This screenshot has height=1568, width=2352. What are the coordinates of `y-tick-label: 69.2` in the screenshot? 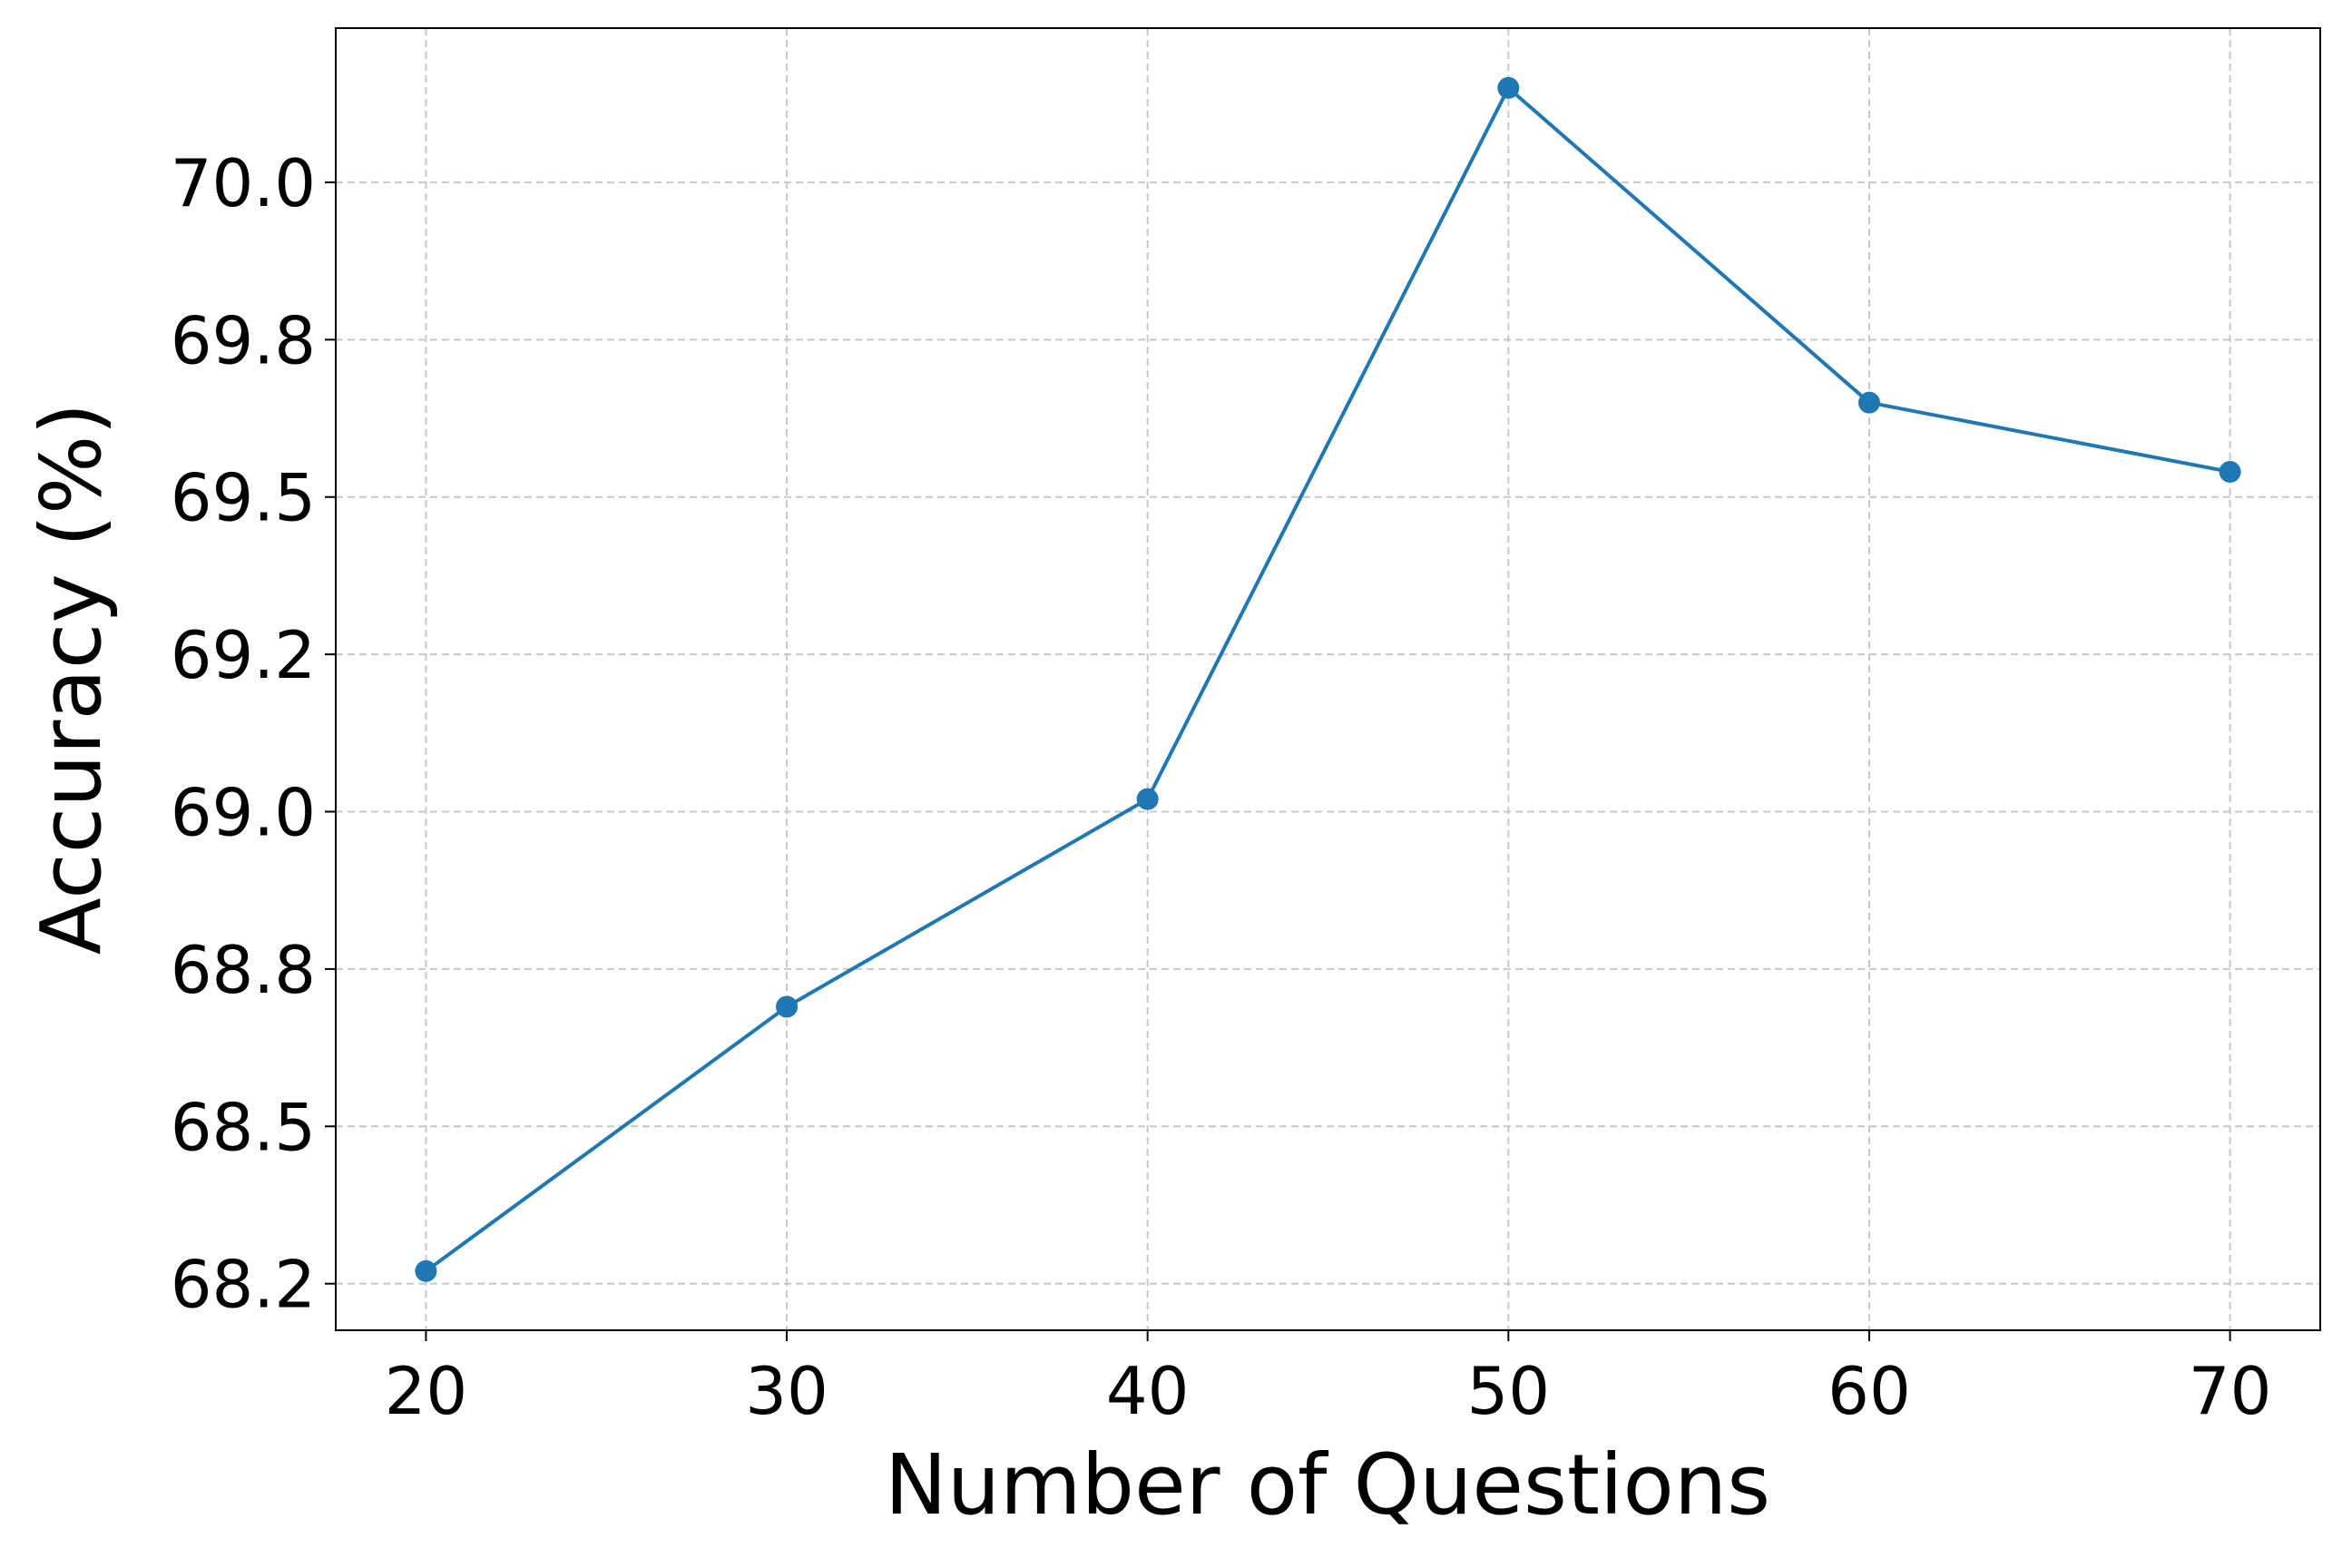 It's located at (243, 655).